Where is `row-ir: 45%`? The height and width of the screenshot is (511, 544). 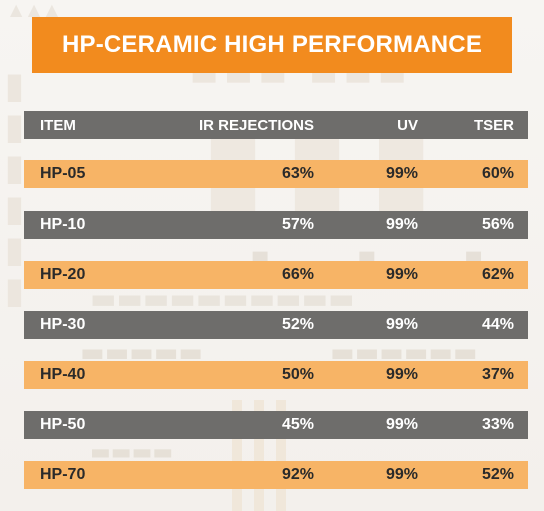
row-ir: 45% is located at coordinates (297, 424).